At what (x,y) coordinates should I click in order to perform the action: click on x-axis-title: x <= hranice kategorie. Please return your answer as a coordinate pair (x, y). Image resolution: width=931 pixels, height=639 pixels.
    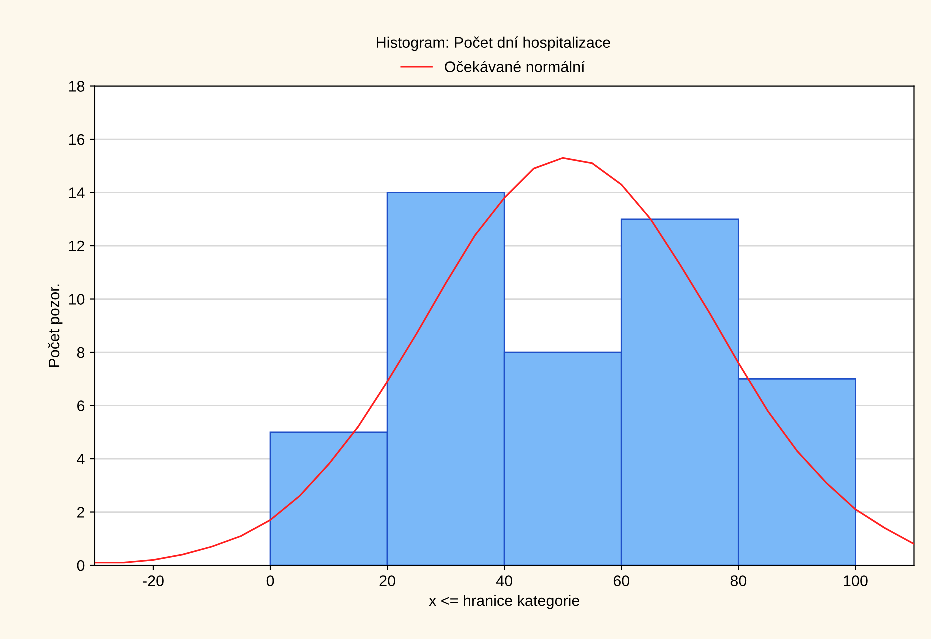
    Looking at the image, I should click on (504, 602).